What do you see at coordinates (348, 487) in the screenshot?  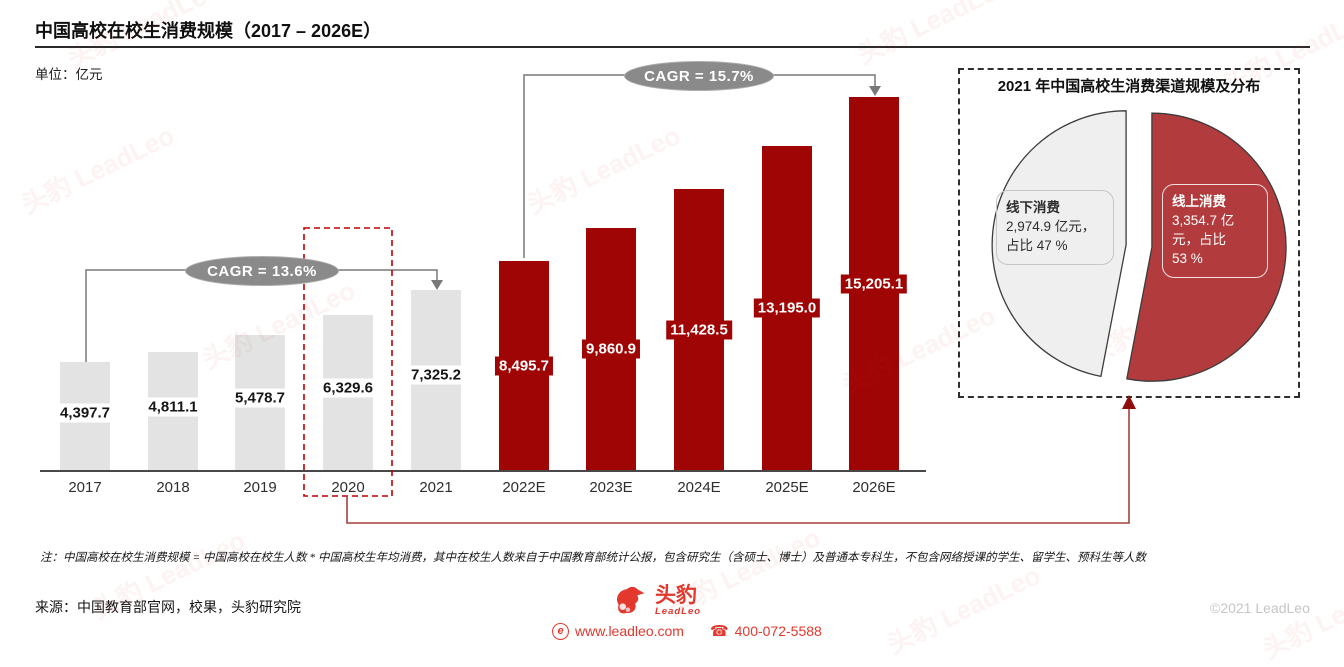 I see `x-axis-label: 2020` at bounding box center [348, 487].